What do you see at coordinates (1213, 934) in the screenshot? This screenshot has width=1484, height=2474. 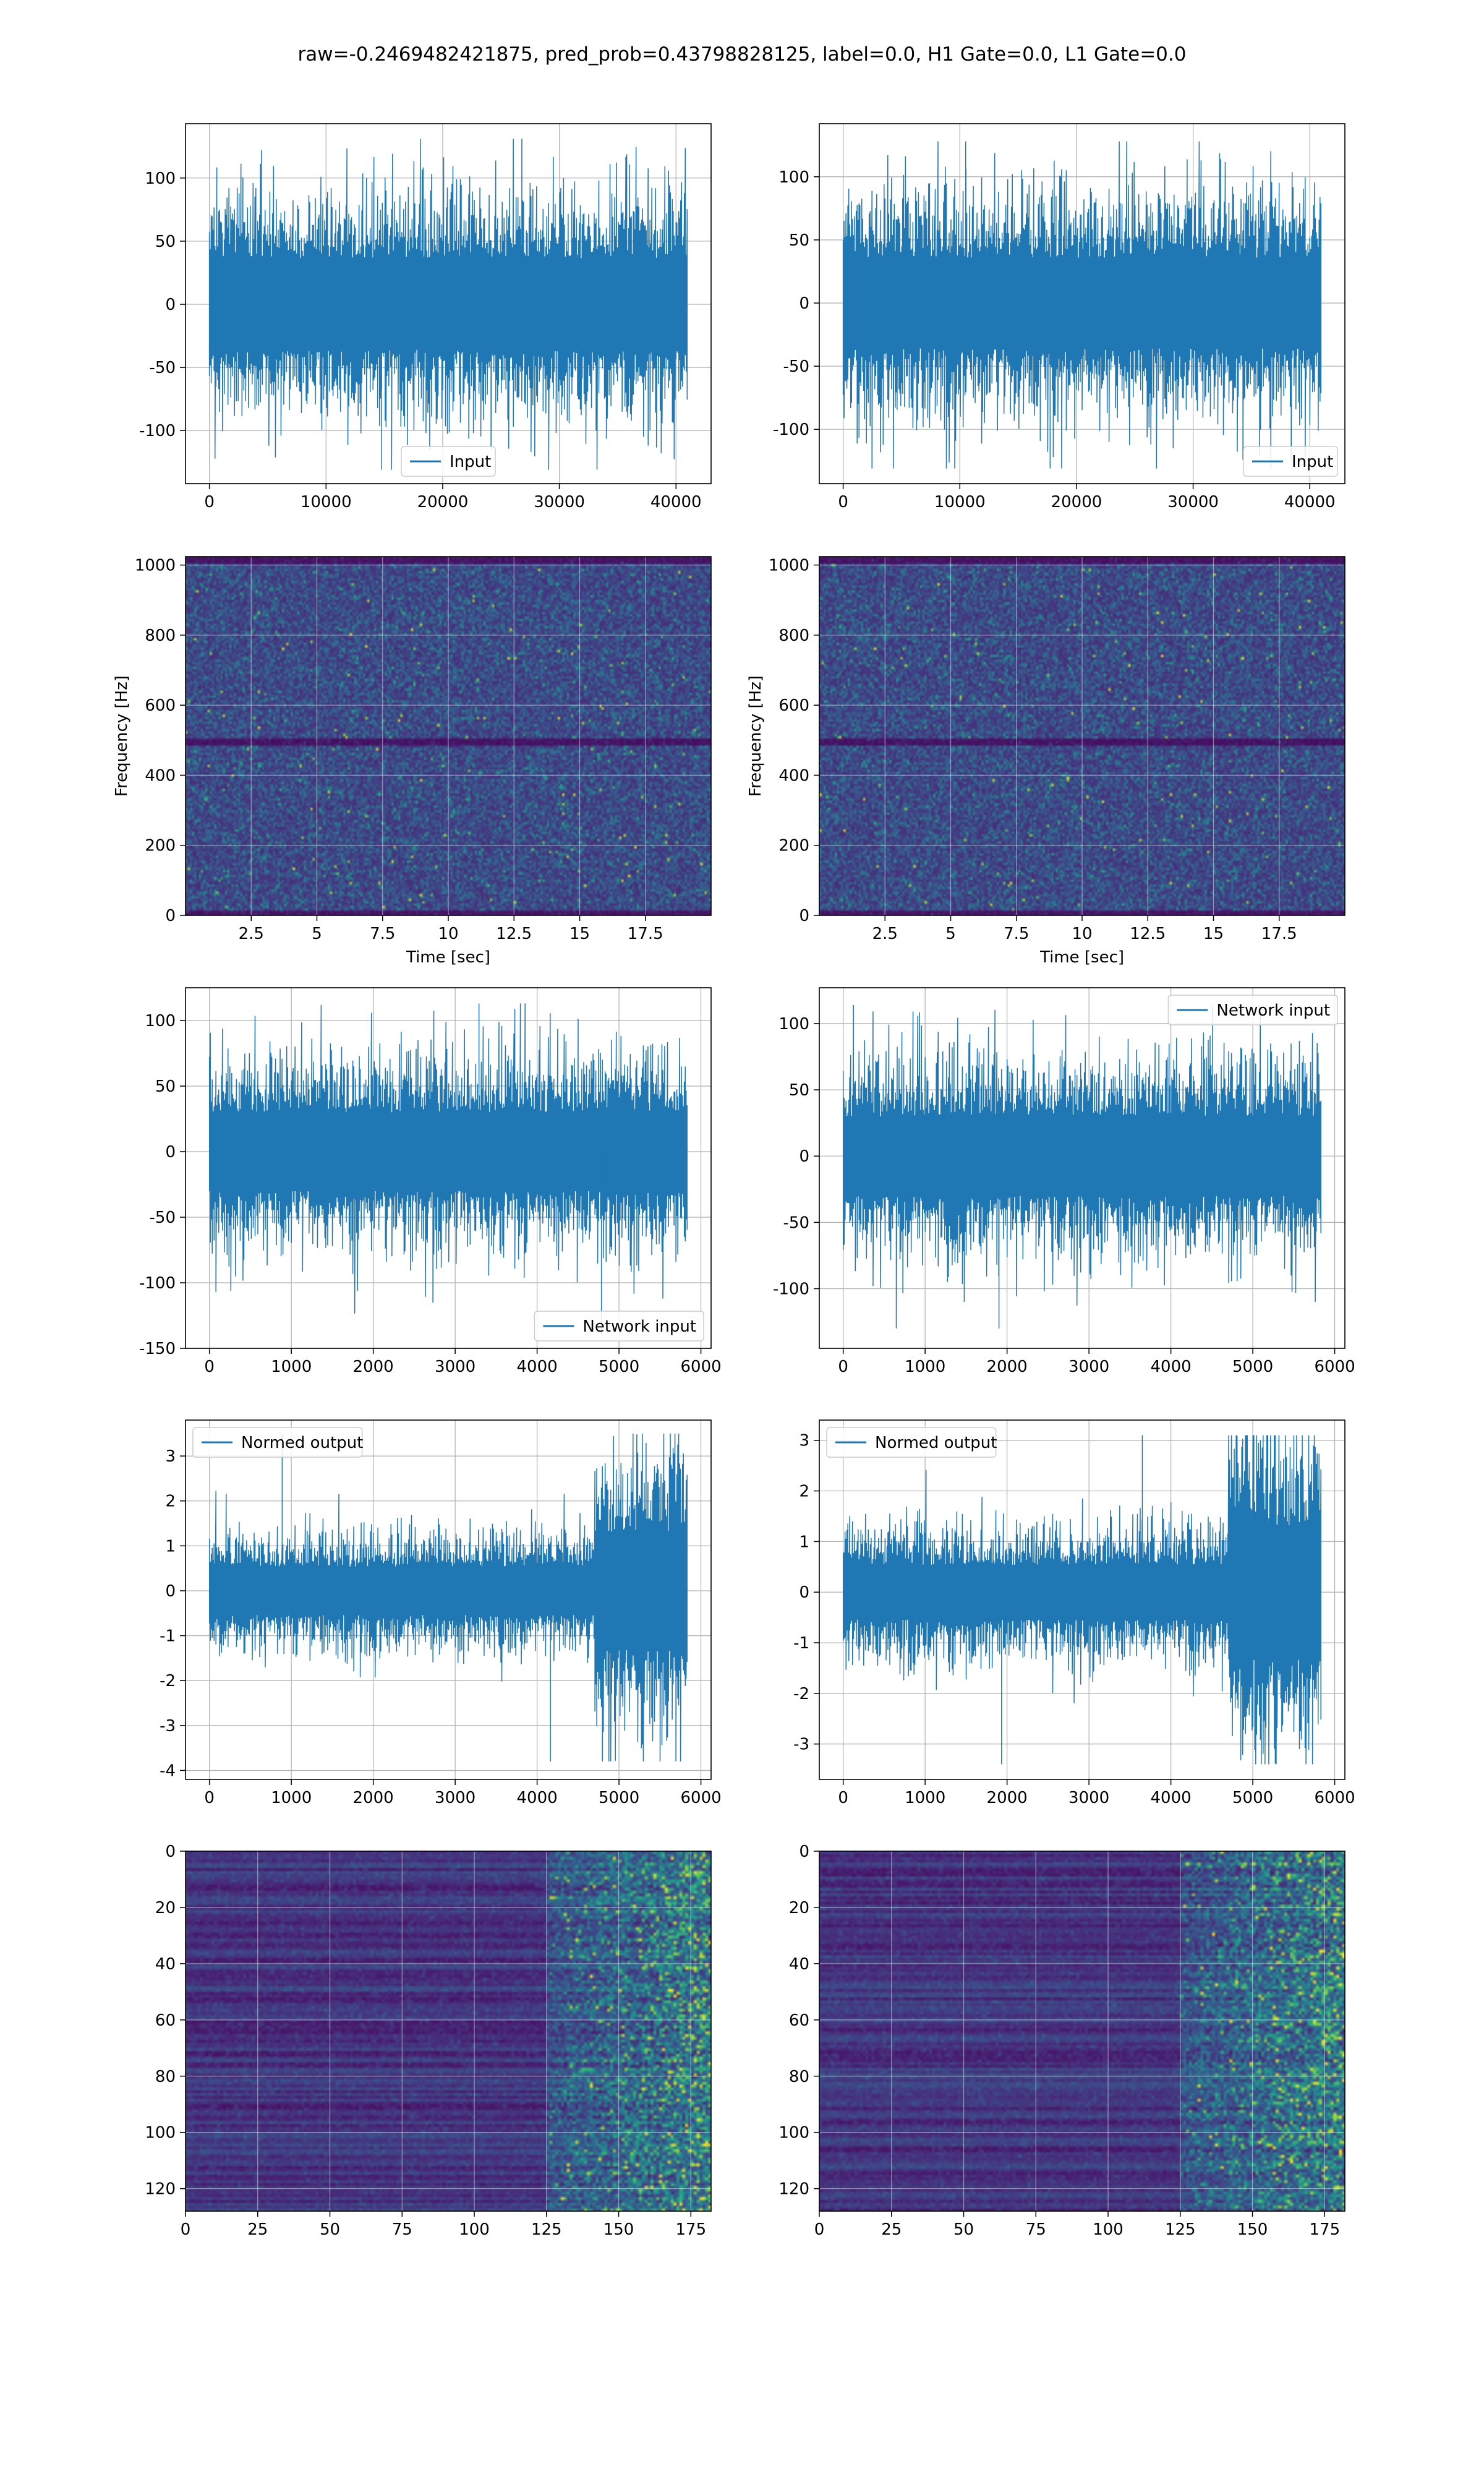 I see `x-tick-label: 15` at bounding box center [1213, 934].